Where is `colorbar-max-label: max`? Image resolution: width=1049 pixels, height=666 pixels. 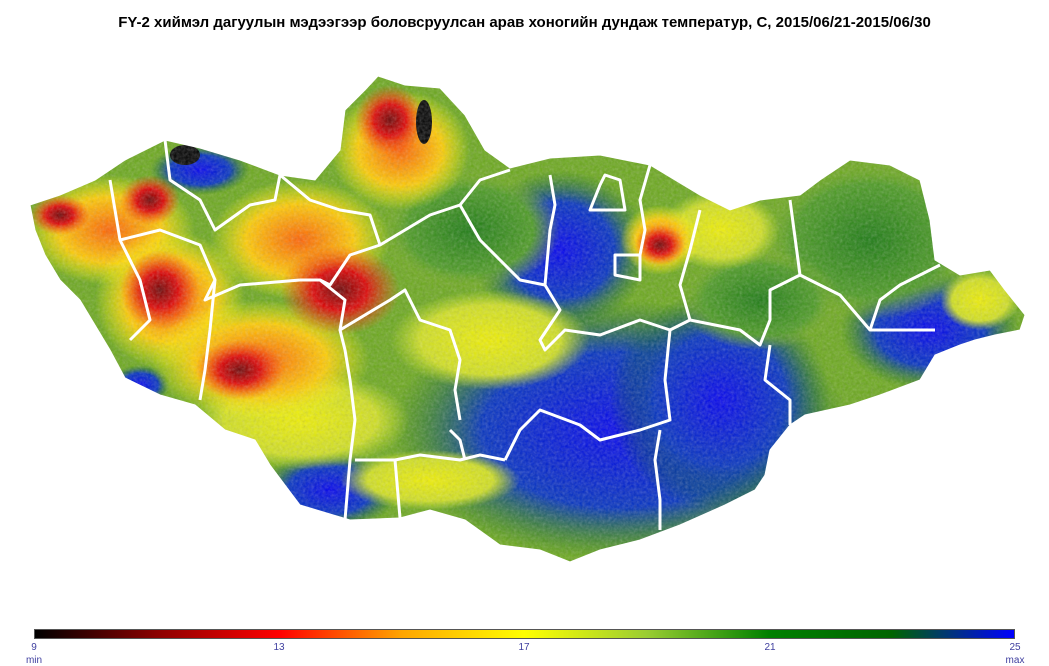
colorbar-max-label: max is located at coordinates (1015, 660).